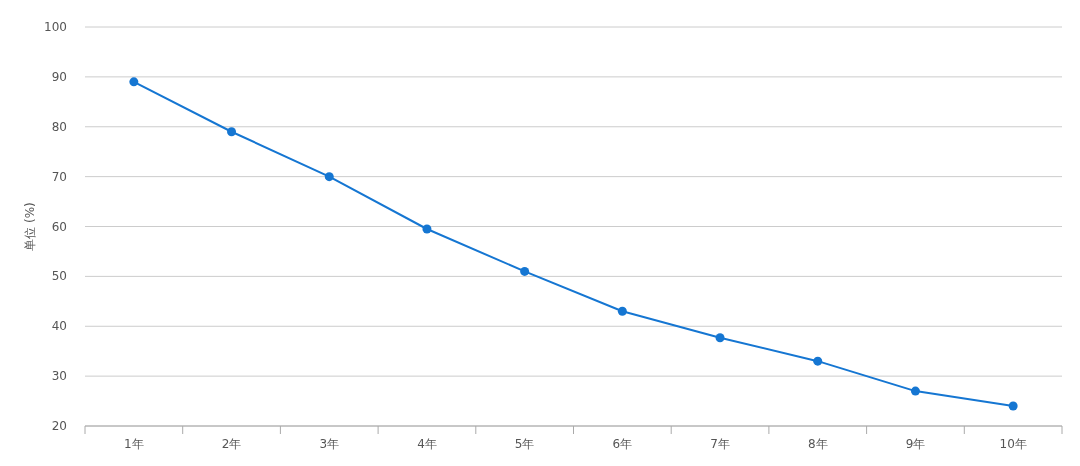 This screenshot has width=1080, height=466. Describe the element at coordinates (59, 76) in the screenshot. I see `y-tick-label: 90` at that location.